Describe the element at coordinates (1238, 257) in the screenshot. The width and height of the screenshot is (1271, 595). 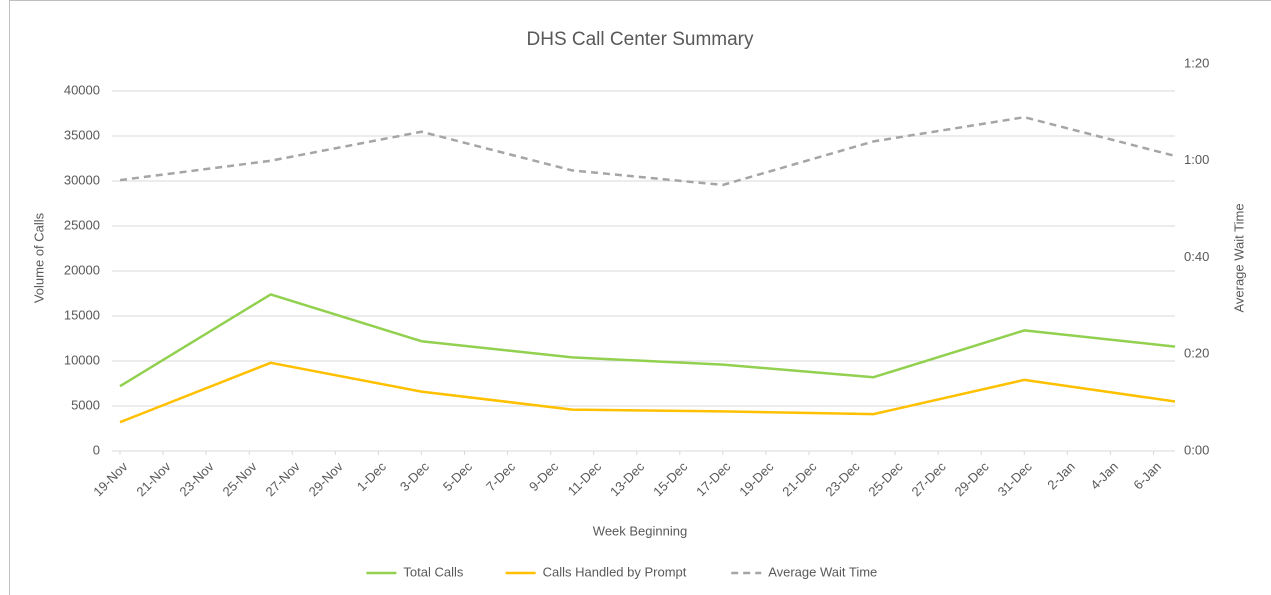
I see `y2-axis-title: Average Wait Time` at that location.